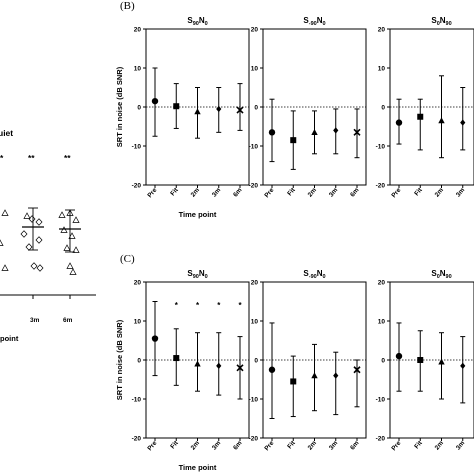  What do you see at coordinates (51, 230) in the screenshot?
I see `left-error-bars` at bounding box center [51, 230].